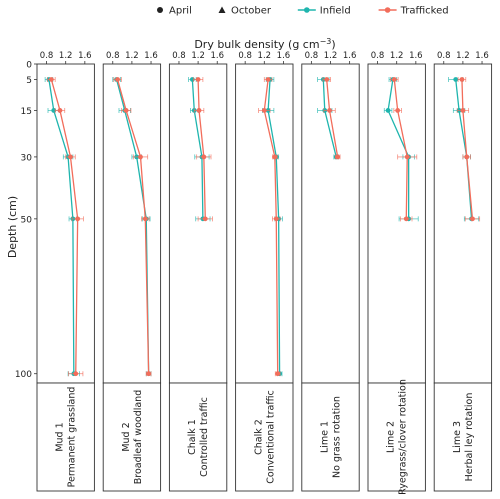 The width and height of the screenshot is (500, 499). What do you see at coordinates (333, 44) in the screenshot?
I see `x-axis-label-close: )` at bounding box center [333, 44].